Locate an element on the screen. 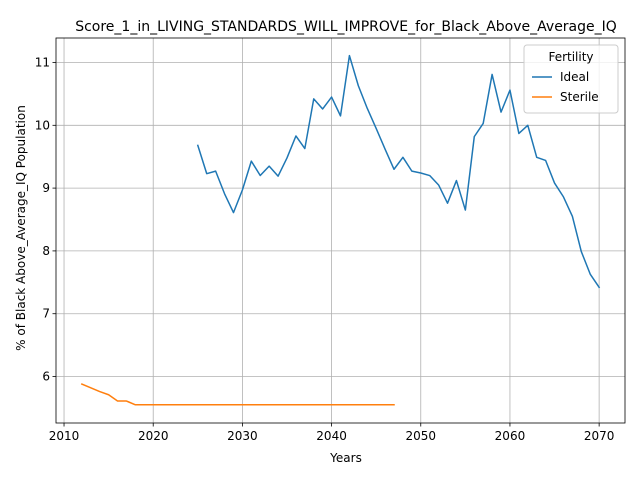 The height and width of the screenshot is (480, 640). y-tick-label: 6 is located at coordinates (46, 377).